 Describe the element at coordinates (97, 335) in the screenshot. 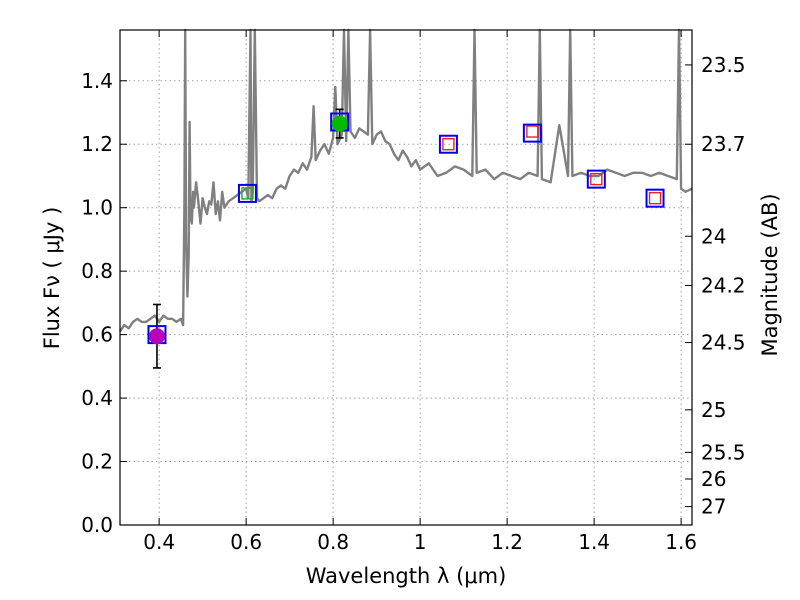

I see `y-tick-label: 0.6` at that location.